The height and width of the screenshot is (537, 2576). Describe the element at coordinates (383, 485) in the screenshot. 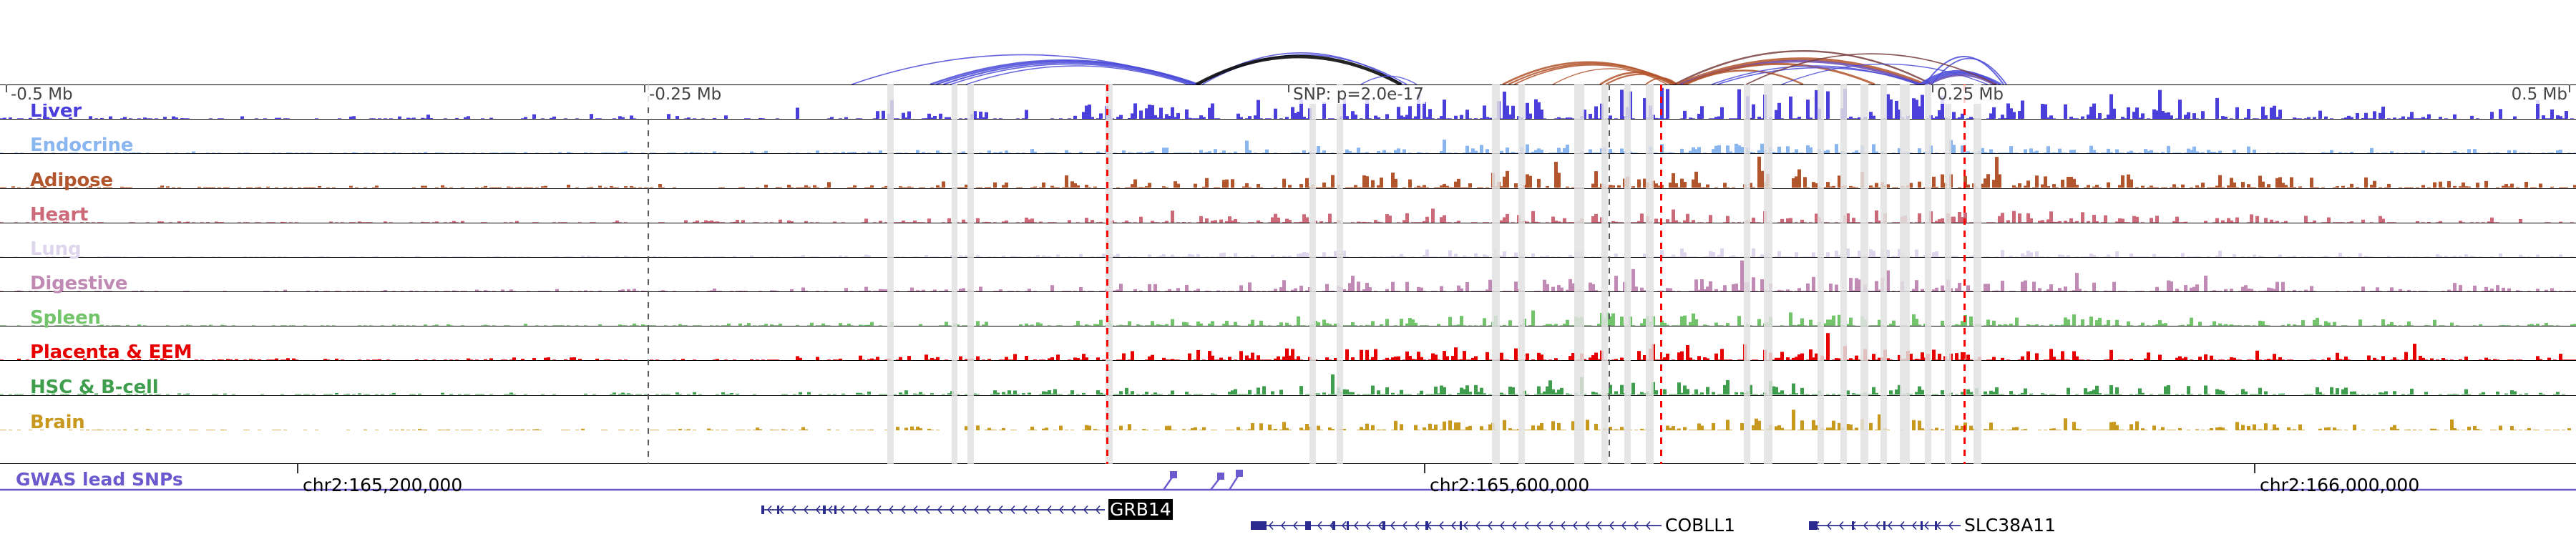

I see `coordinate-label: chr2:165,200,000` at that location.